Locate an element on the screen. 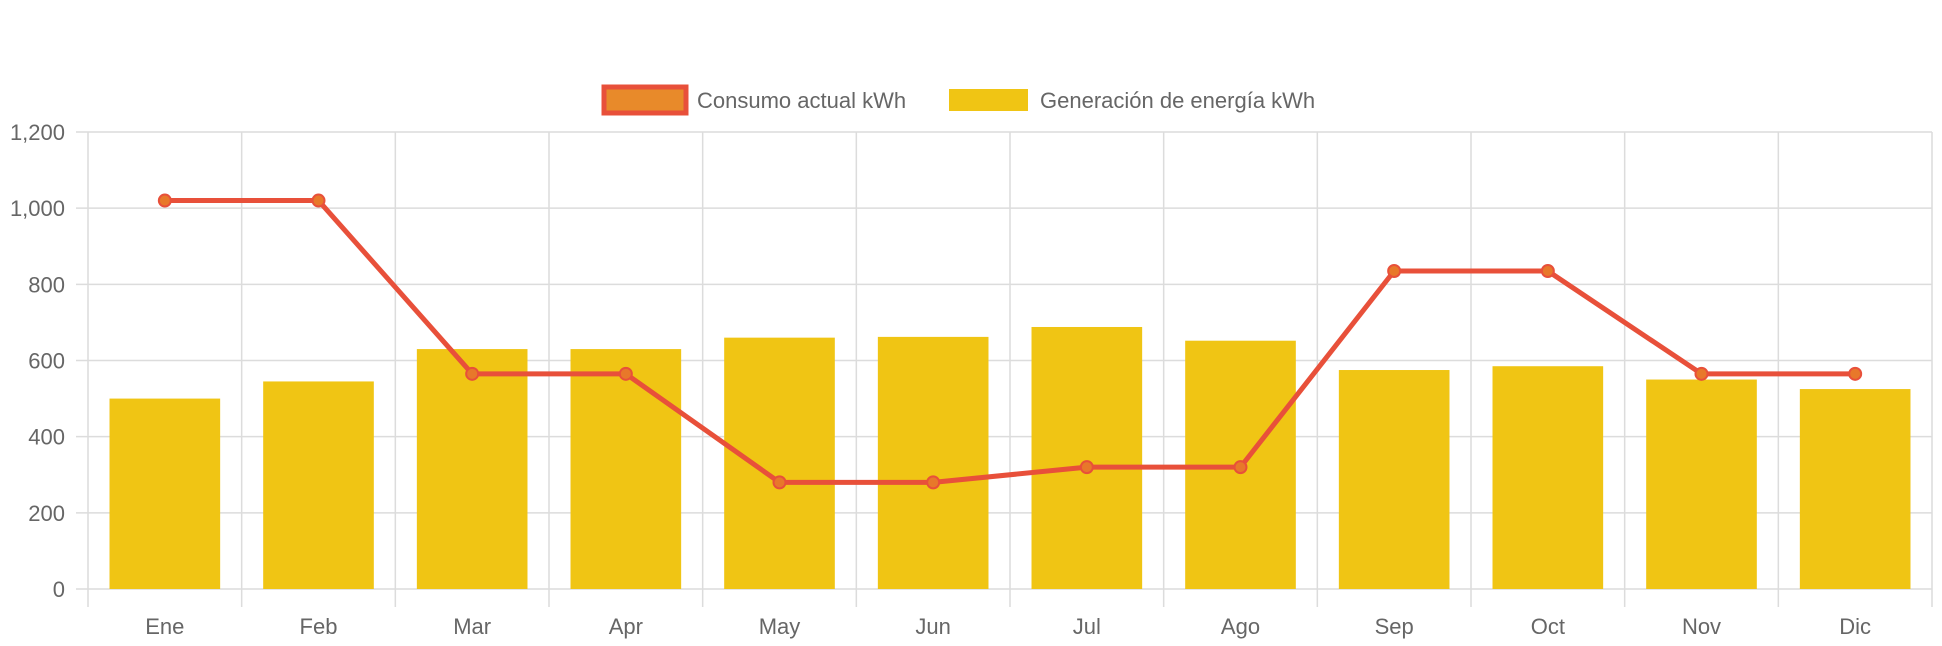 The image size is (1942, 646). legend-item-generacion: Generación de energía kWh is located at coordinates (1132, 100).